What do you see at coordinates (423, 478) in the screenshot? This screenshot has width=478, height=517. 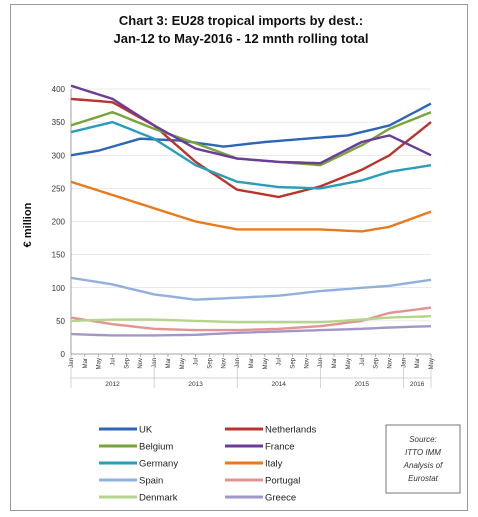 I see `source-line-4: Eurostat` at bounding box center [423, 478].